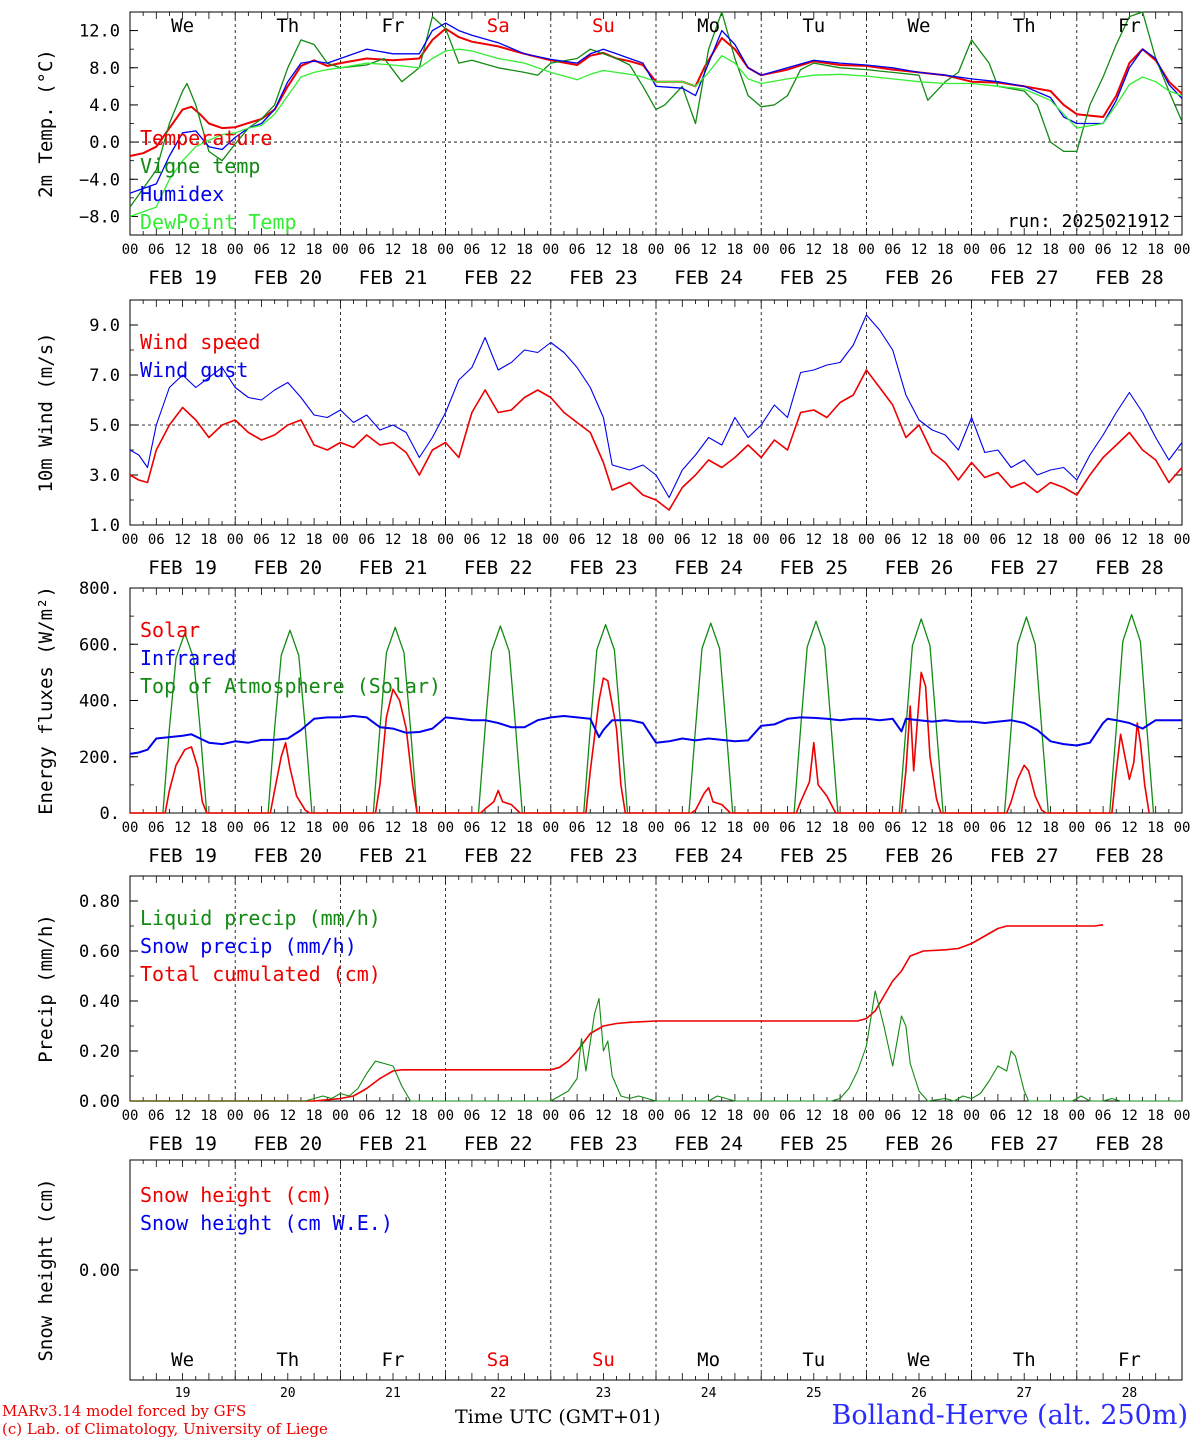  What do you see at coordinates (46, 123) in the screenshot?
I see `y-axis-label: 2m Temp. (°C)` at bounding box center [46, 123].